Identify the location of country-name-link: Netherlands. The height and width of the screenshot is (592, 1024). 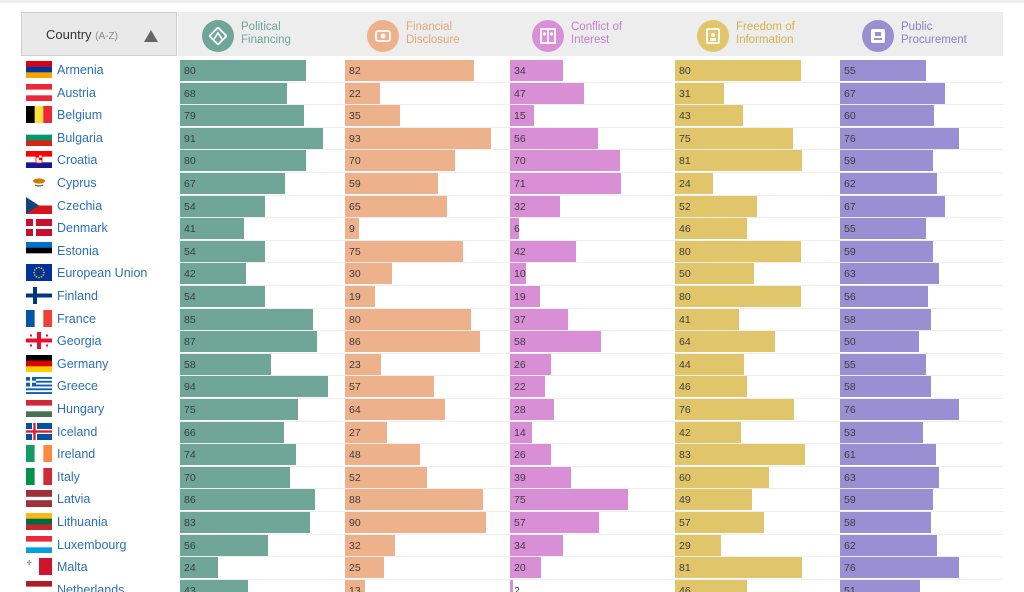
(91, 587).